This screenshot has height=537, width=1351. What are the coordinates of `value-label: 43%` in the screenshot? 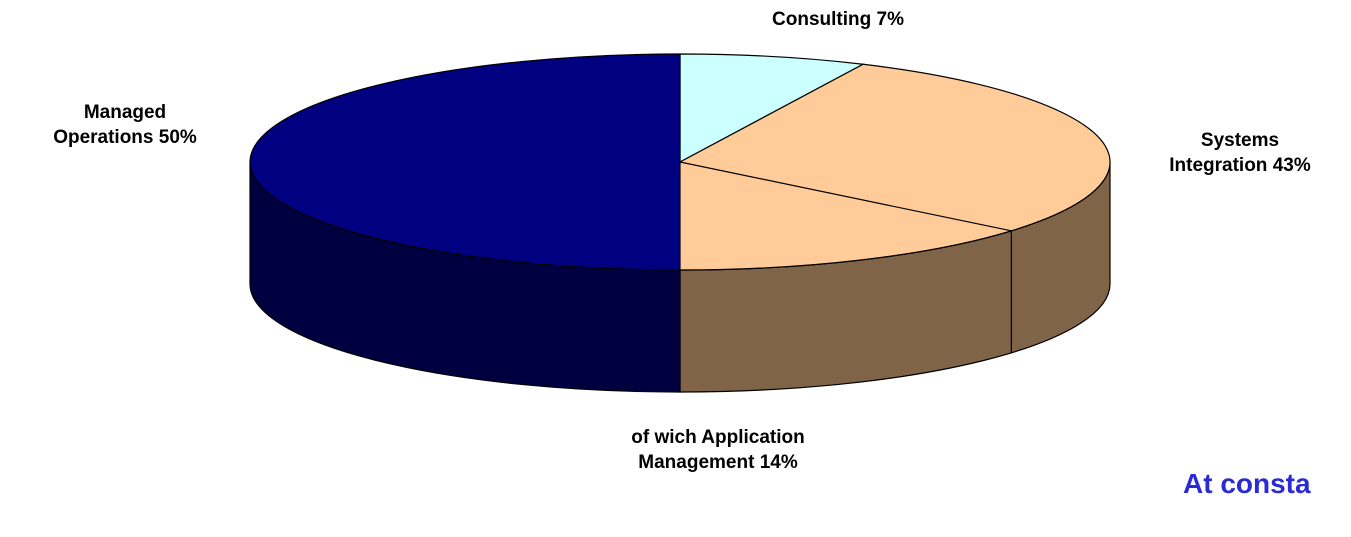 It's located at (1291, 165).